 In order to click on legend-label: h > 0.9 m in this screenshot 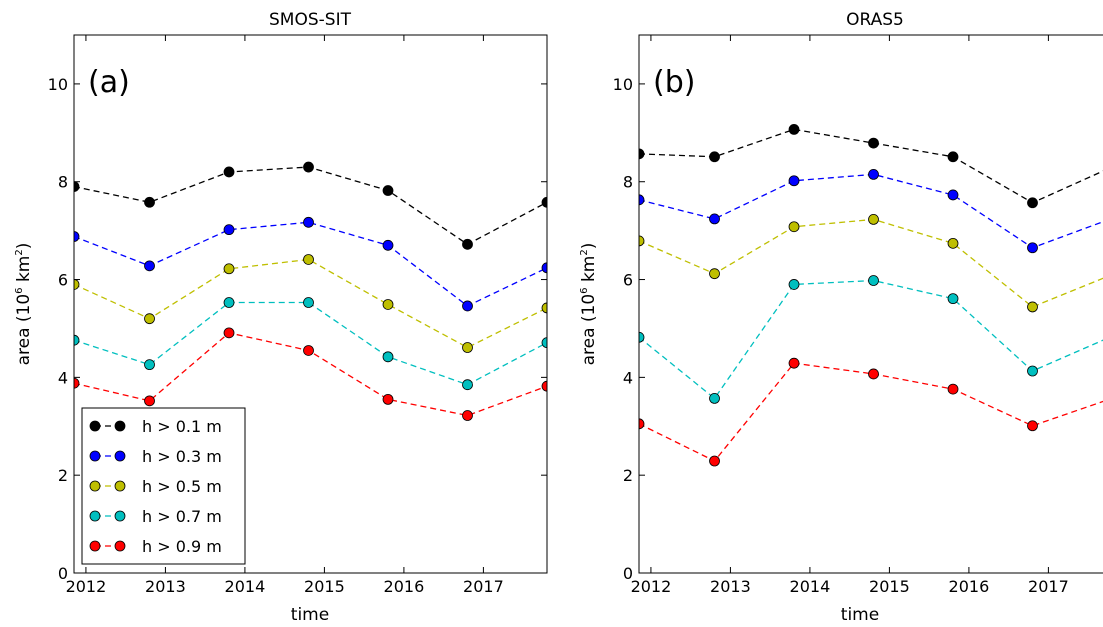, I will do `click(182, 546)`.